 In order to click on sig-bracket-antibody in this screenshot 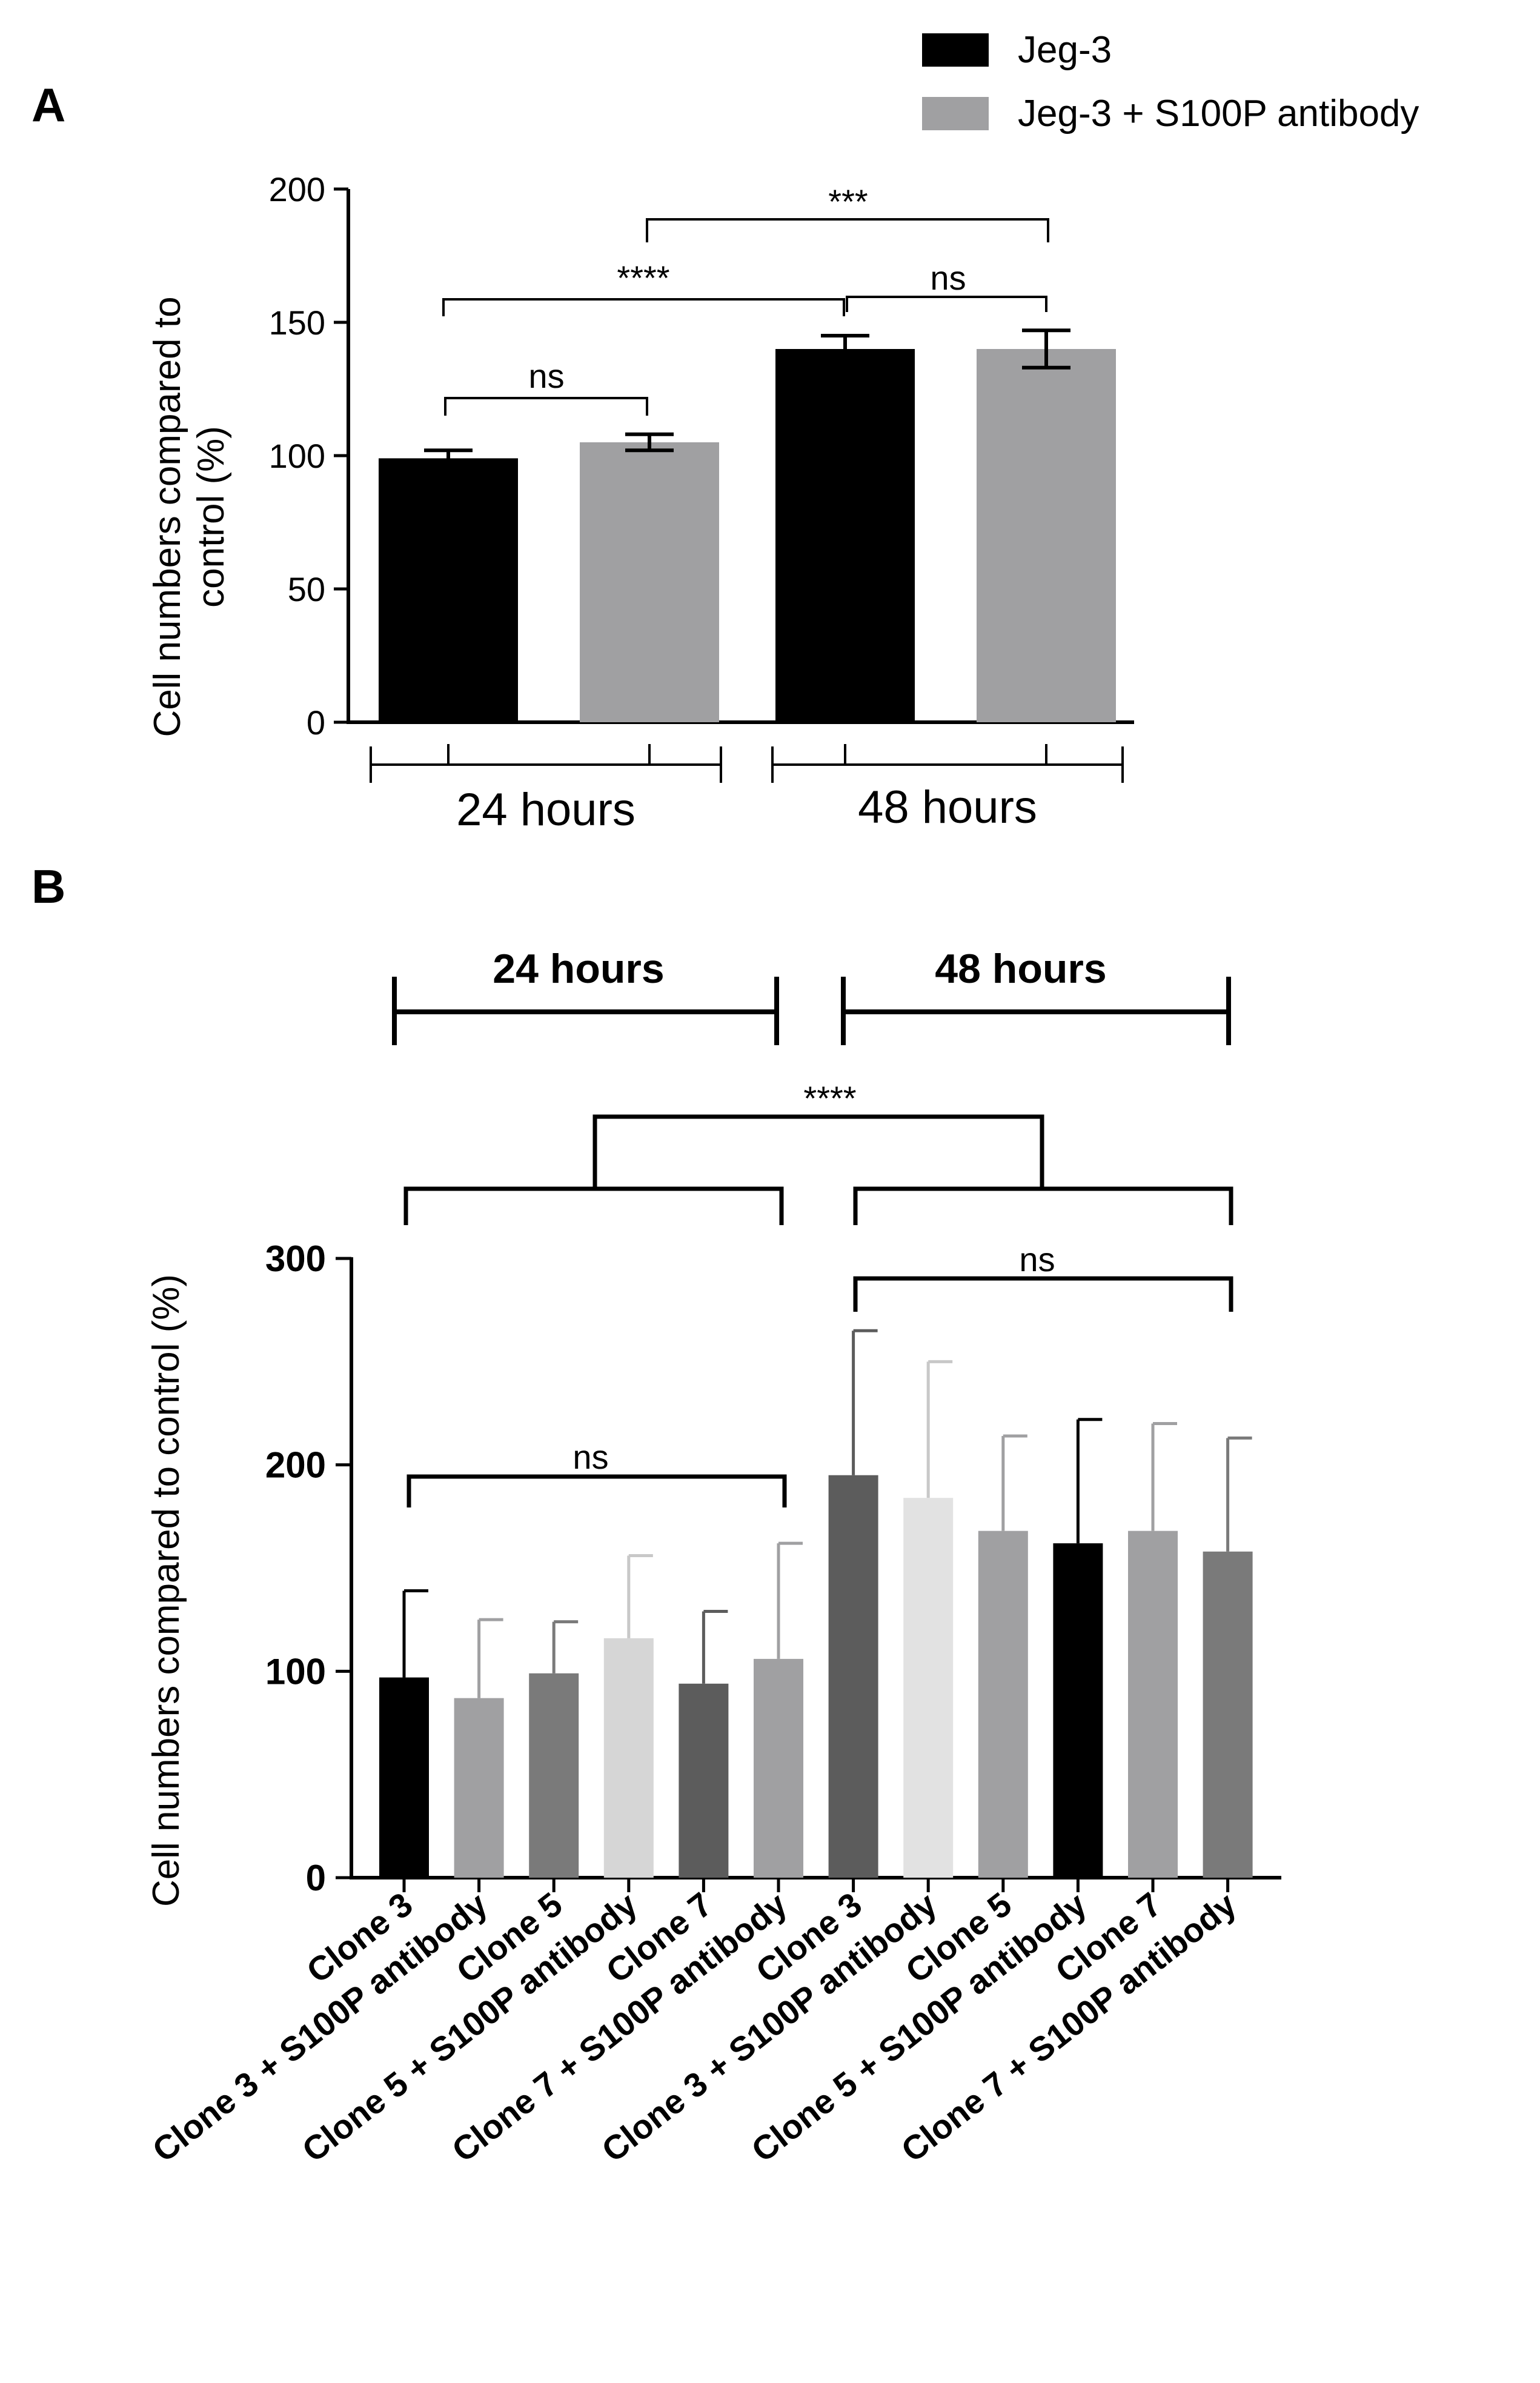, I will do `click(847, 230)`.